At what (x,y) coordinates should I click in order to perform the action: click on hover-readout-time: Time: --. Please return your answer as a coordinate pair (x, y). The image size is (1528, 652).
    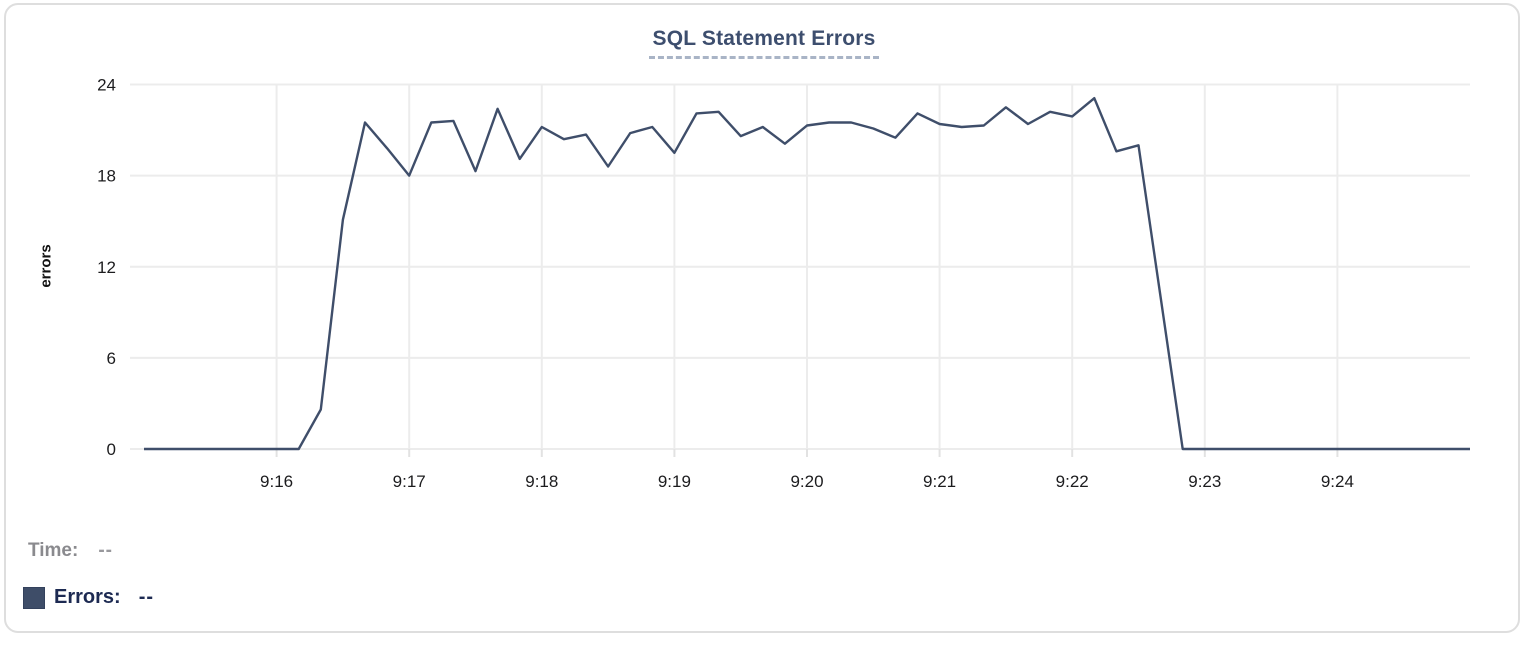
    Looking at the image, I should click on (70, 551).